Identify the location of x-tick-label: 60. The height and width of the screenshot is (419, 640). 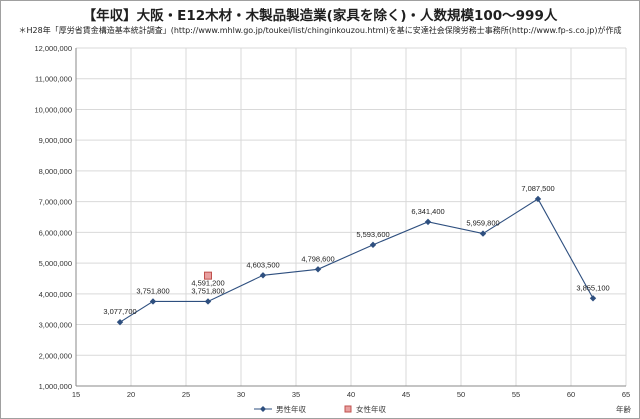
(571, 394).